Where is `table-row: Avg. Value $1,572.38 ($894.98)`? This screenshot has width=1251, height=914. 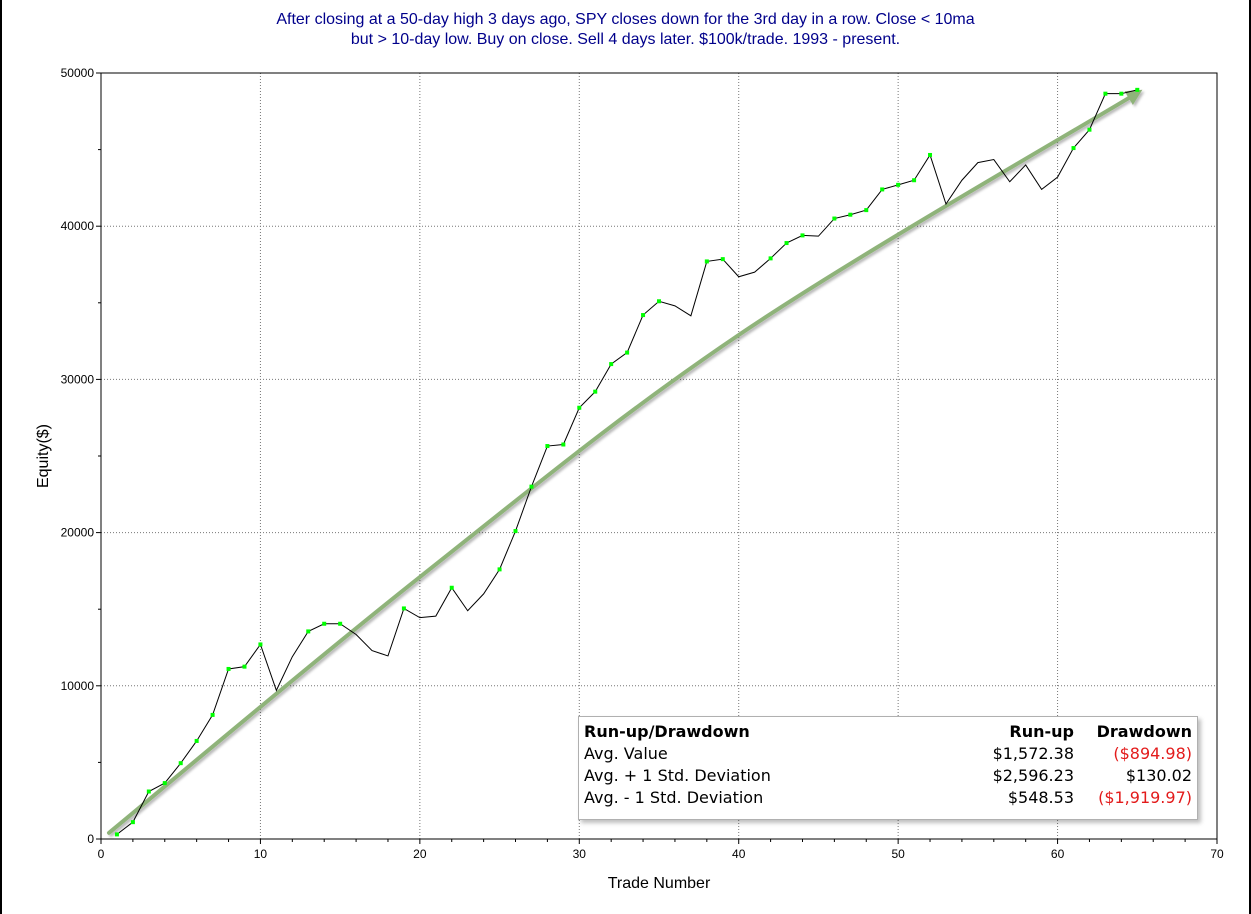 table-row: Avg. Value $1,572.38 ($894.98) is located at coordinates (888, 754).